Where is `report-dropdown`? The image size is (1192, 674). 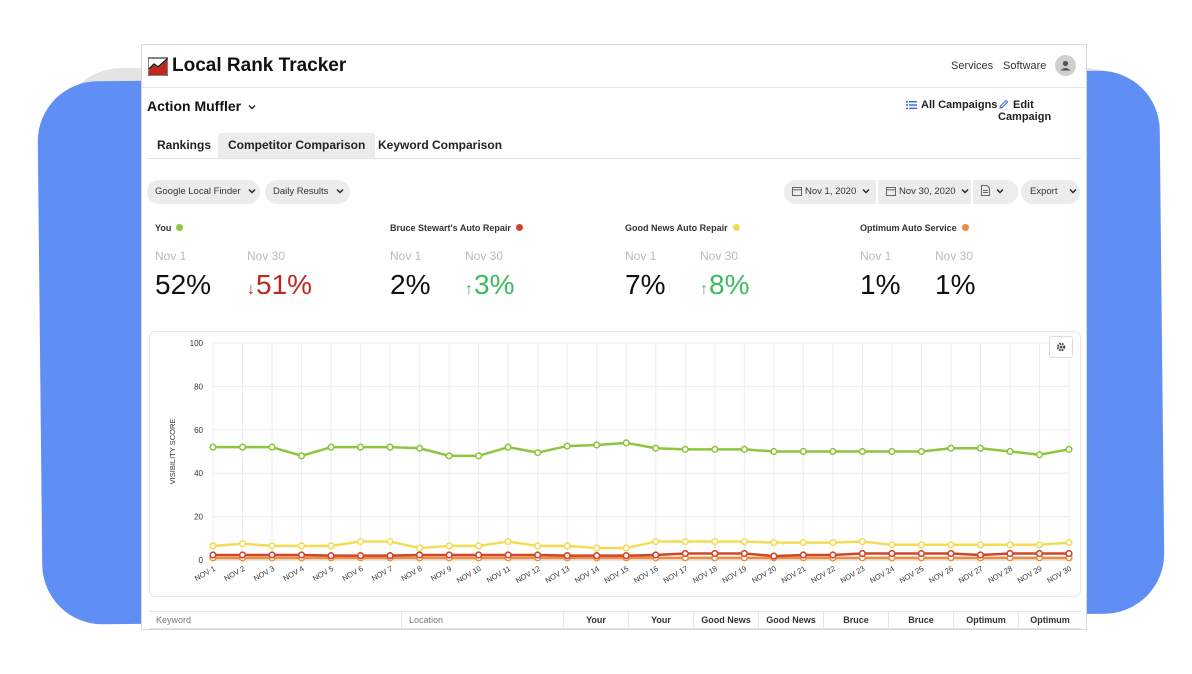 report-dropdown is located at coordinates (995, 192).